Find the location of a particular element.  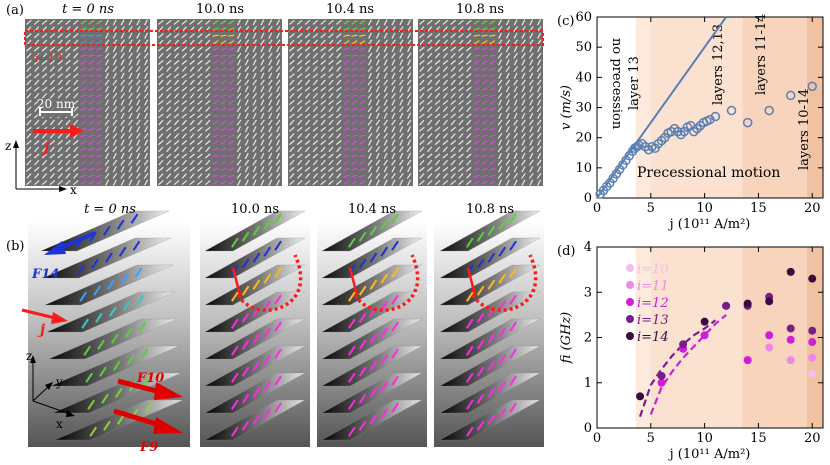

y-axis-label: fi (GHz) is located at coordinates (566, 338).